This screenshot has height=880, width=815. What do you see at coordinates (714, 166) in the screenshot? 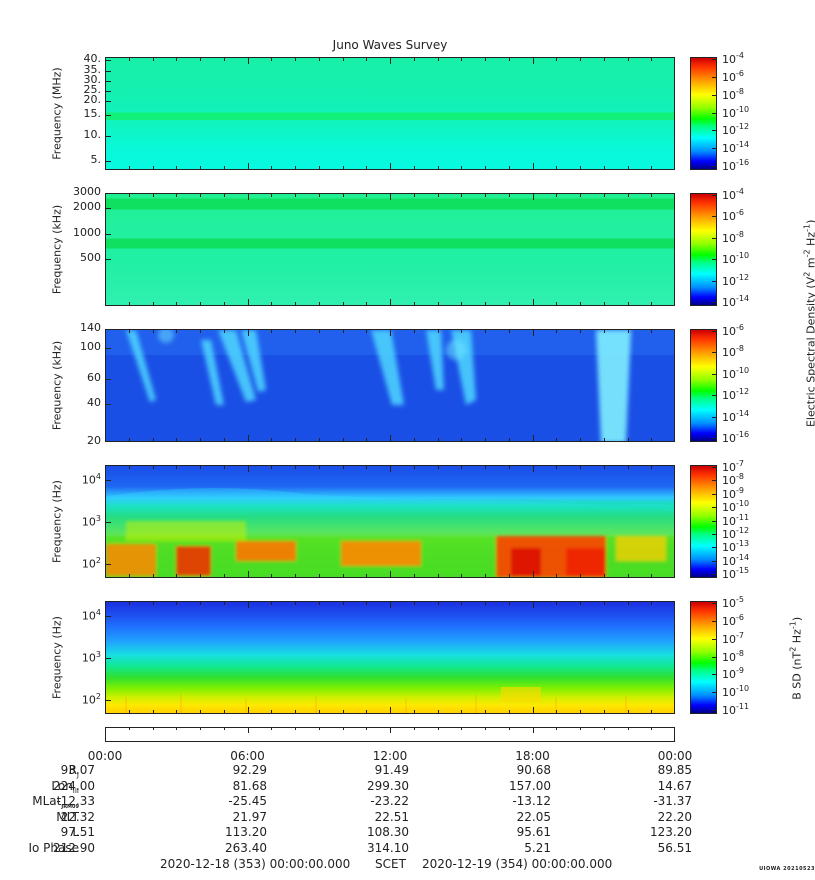
I see `colorbar-1-tick` at bounding box center [714, 166].